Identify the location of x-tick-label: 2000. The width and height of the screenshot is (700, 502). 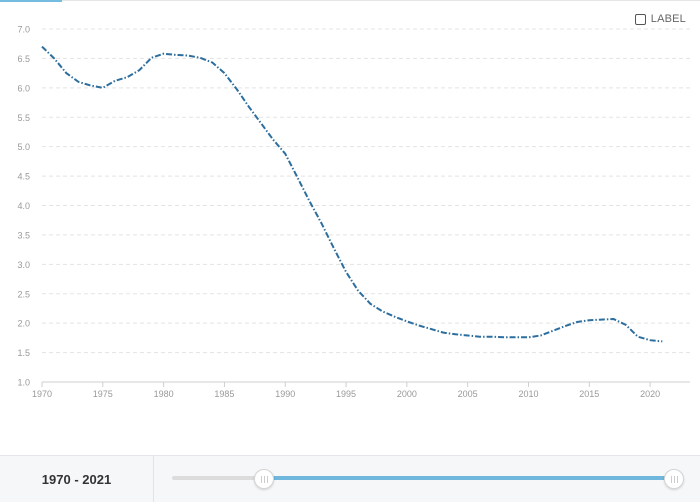
(407, 394).